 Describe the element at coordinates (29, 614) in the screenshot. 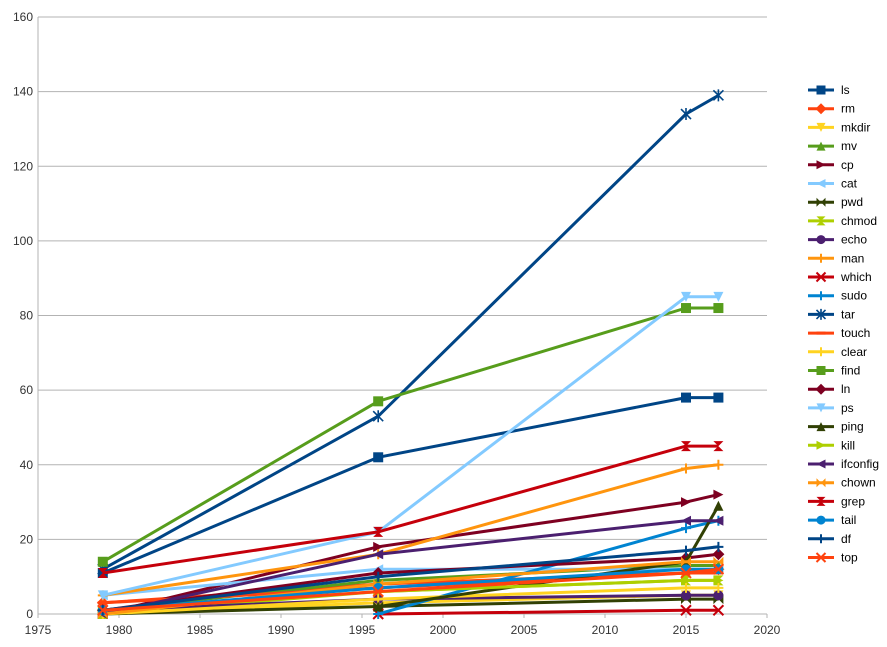

I see `y-tick-label: 0` at that location.